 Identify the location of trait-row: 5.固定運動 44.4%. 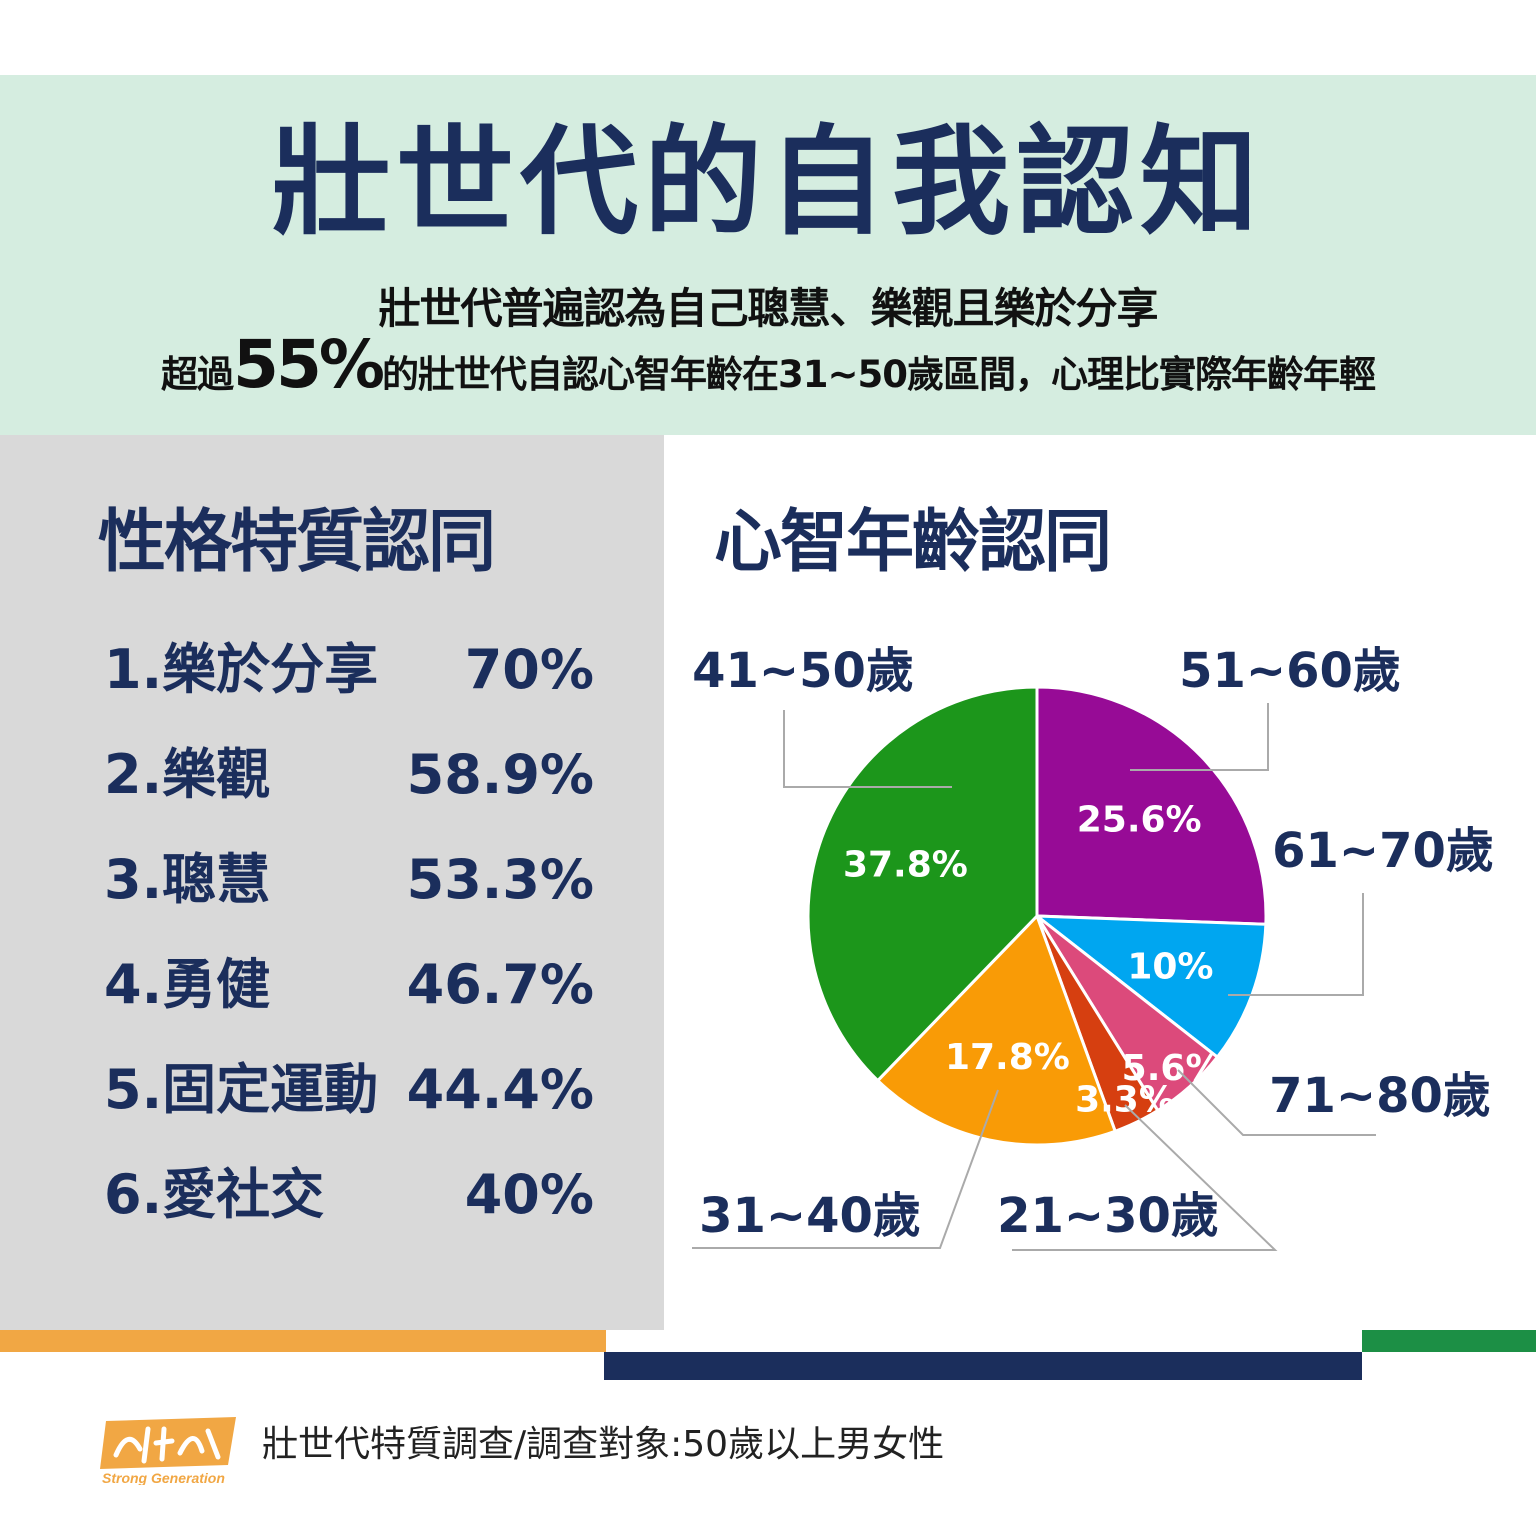
(349, 1090).